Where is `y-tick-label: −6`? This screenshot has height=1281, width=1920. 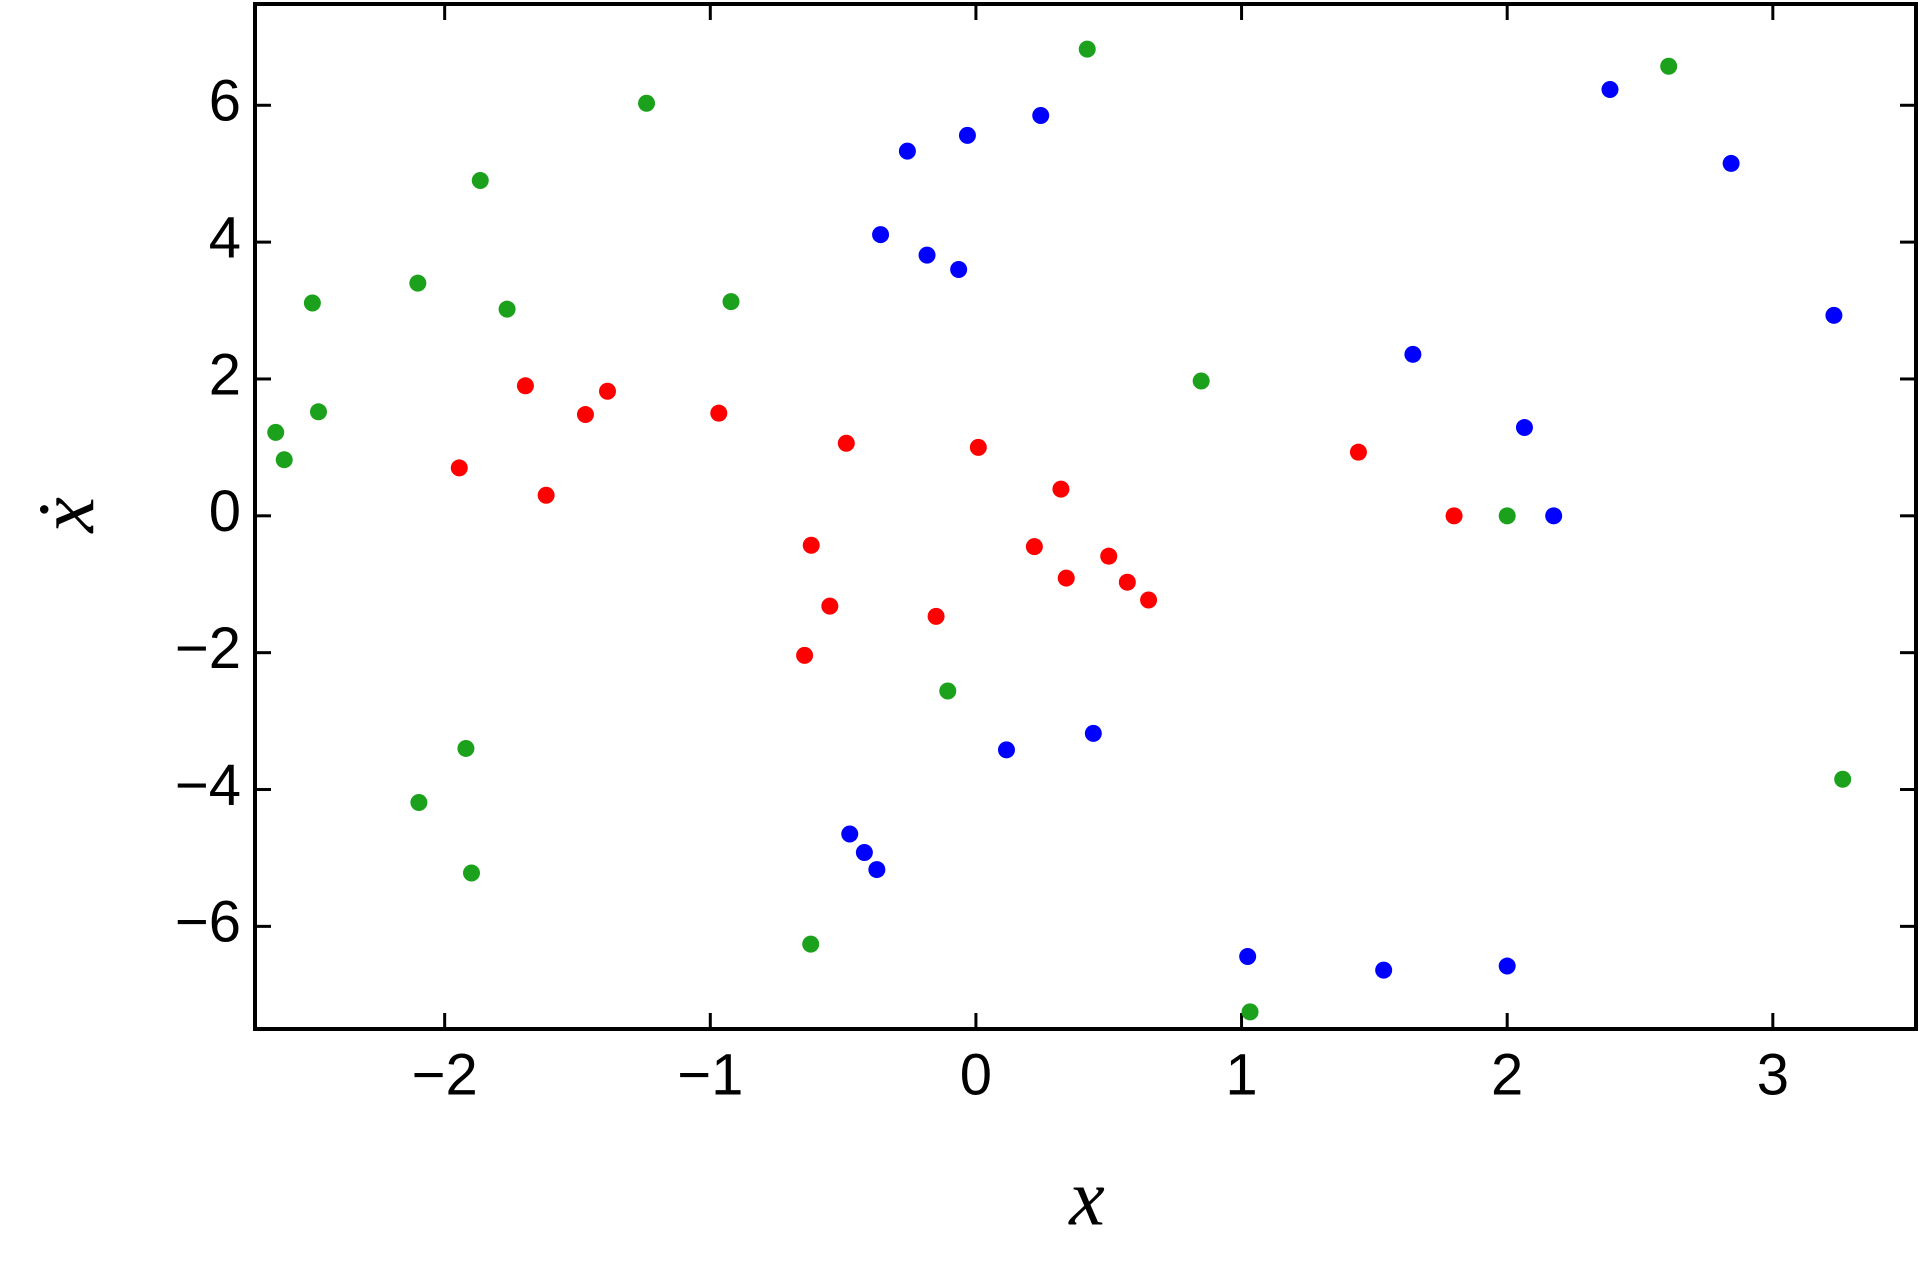 y-tick-label: −6 is located at coordinates (208, 922).